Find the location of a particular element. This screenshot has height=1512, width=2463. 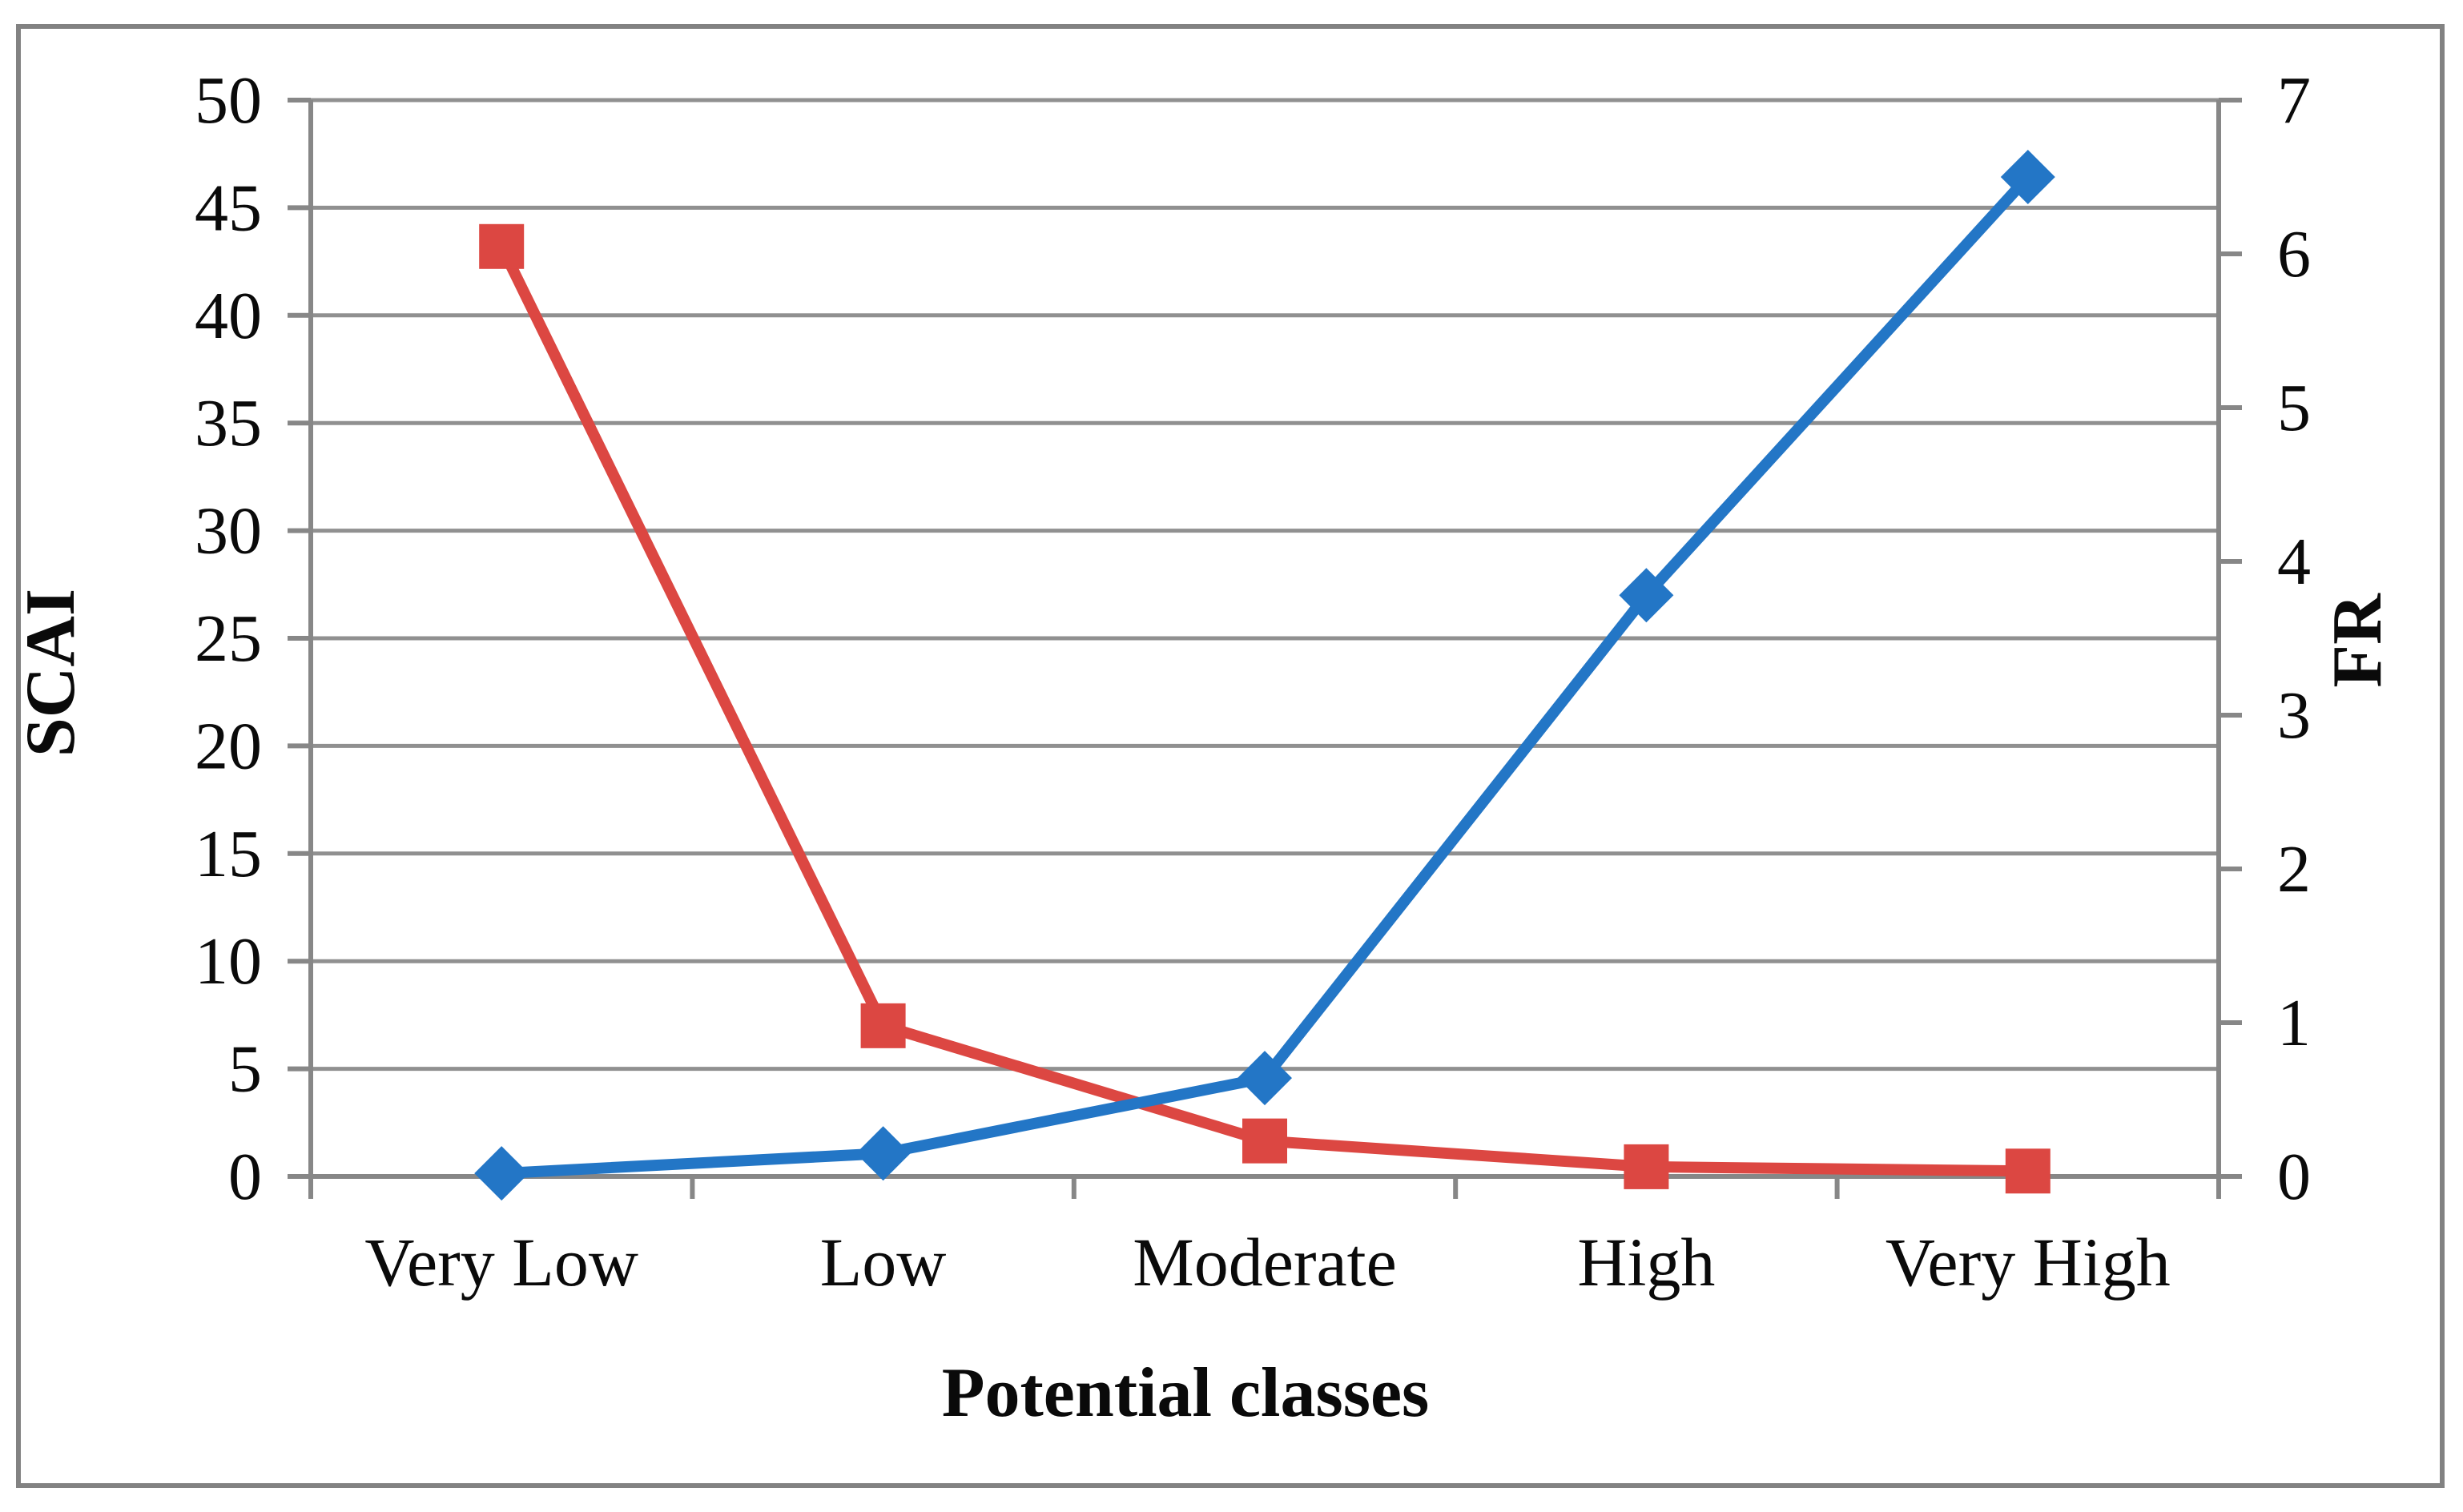

right-axis-tick-label: 4 is located at coordinates (2294, 562).